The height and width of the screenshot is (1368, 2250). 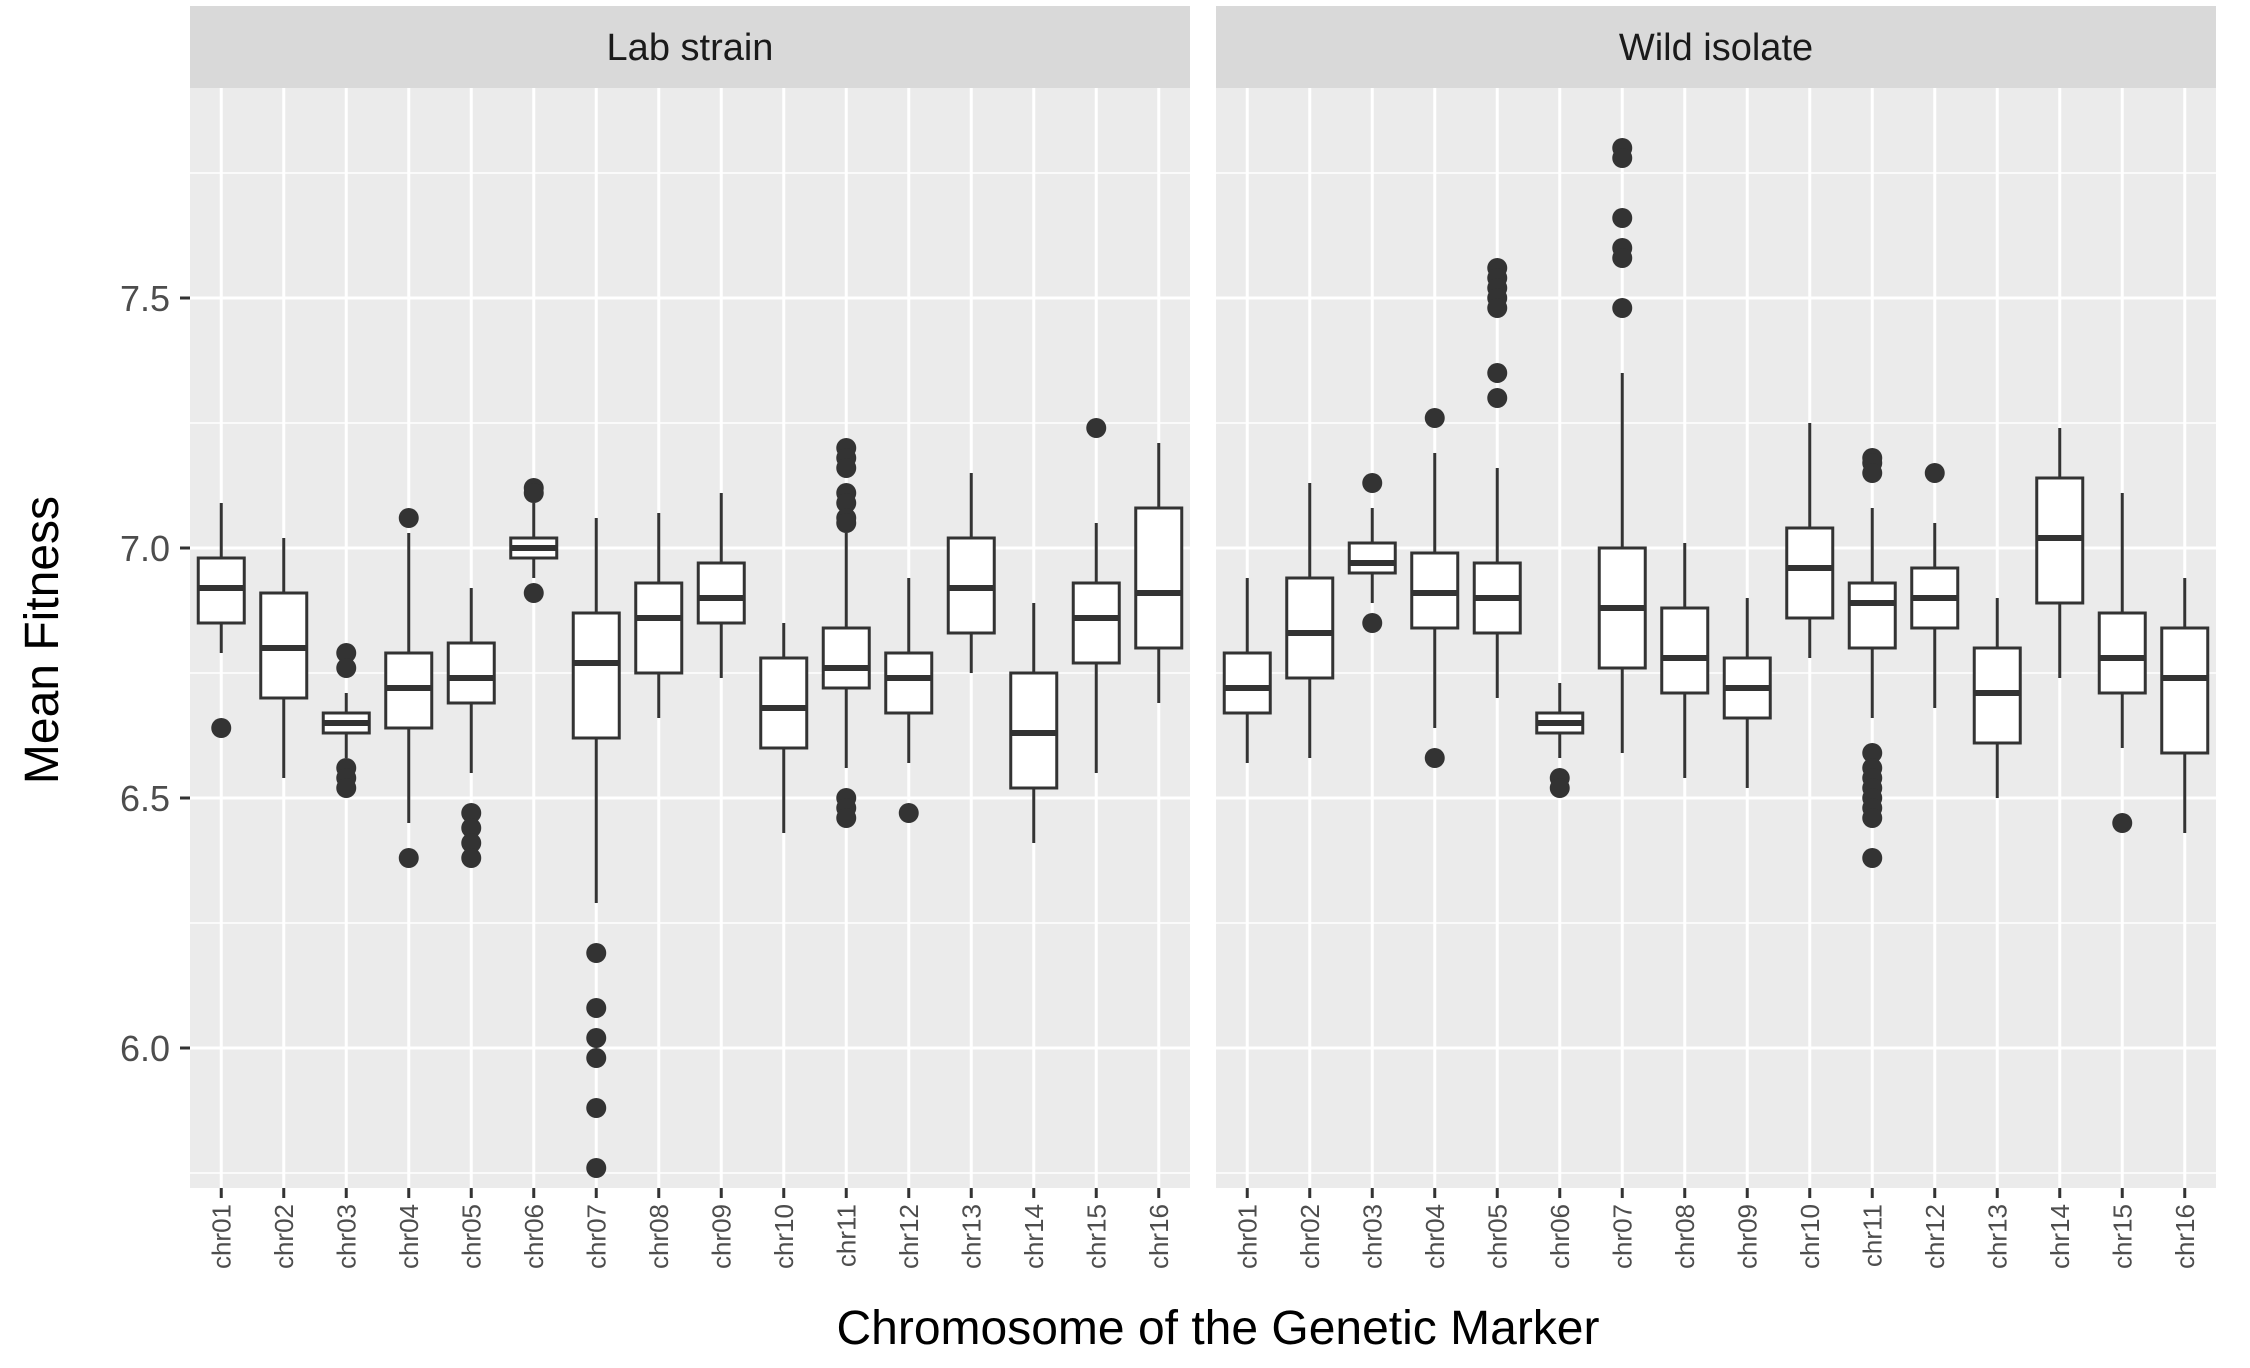 I want to click on x-tick-label: chr14, so click(x=2060, y=1236).